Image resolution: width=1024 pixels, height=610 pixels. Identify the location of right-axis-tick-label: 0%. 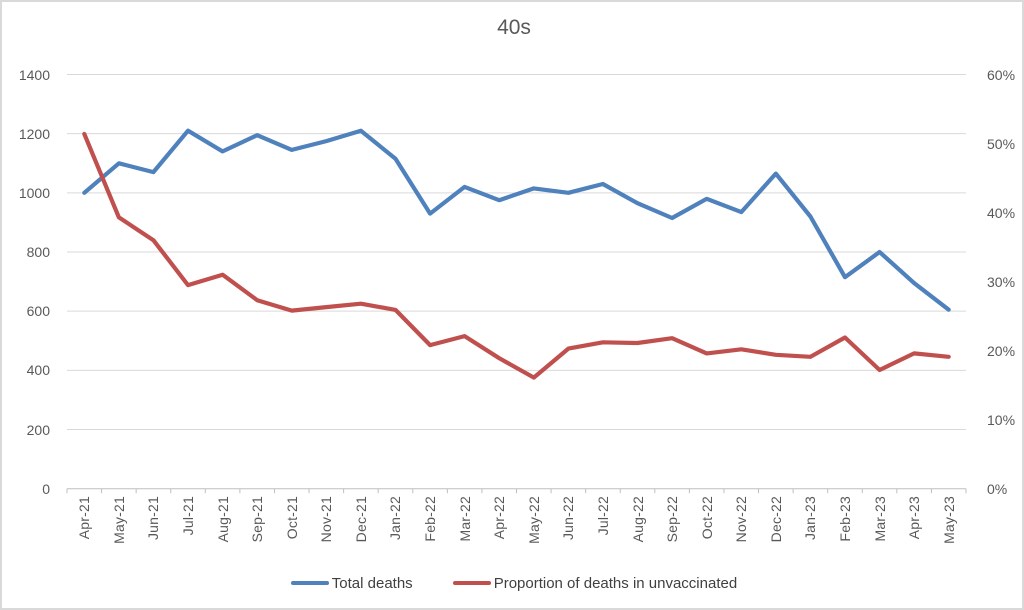
(997, 488).